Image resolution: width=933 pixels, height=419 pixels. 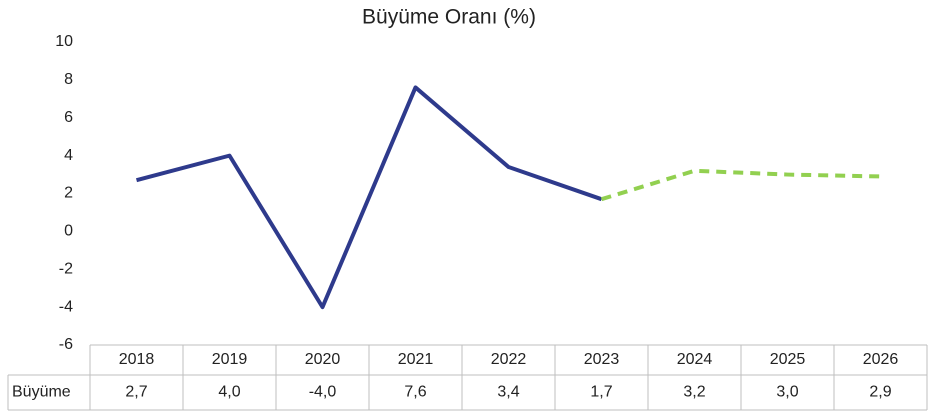 I want to click on x-tick-label: 2022, so click(x=509, y=359).